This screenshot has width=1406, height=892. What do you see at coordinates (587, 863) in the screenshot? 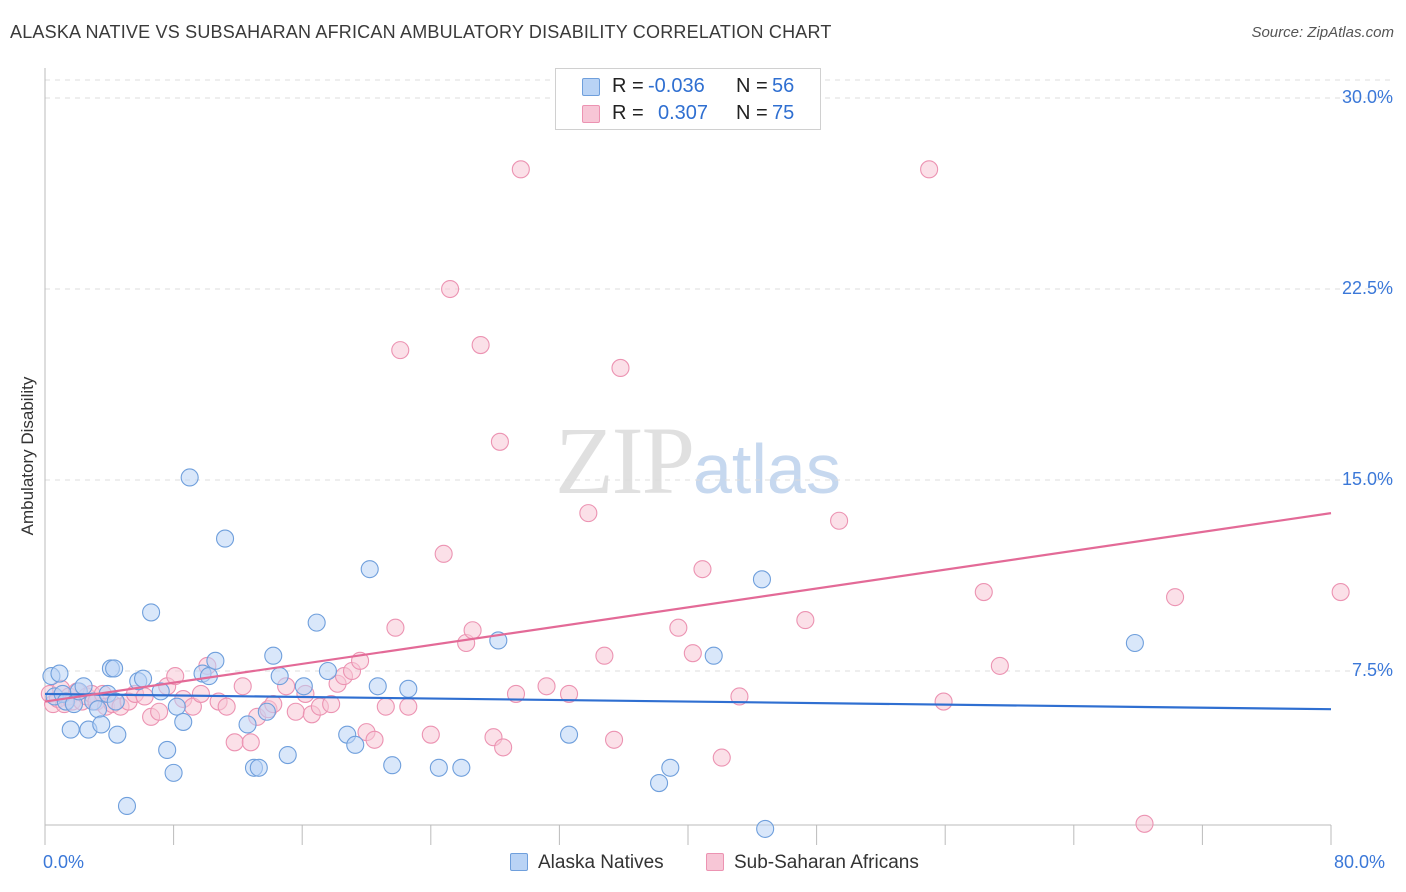
I see `legend-item-alaska-natives: Alaska Natives` at bounding box center [587, 863].